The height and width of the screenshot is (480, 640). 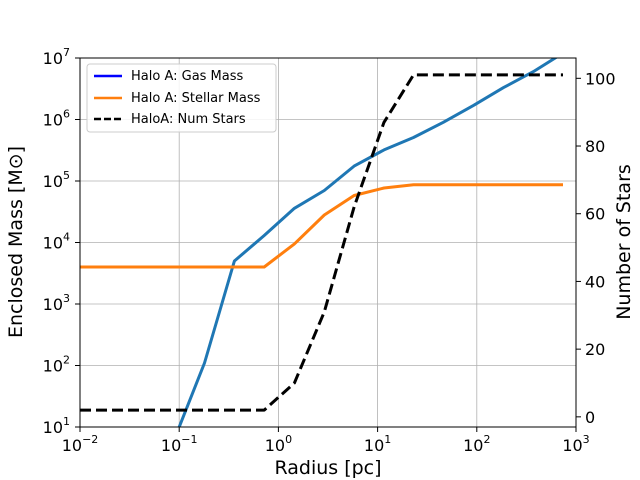 I want to click on y-right-tick-label: 40, so click(x=595, y=281).